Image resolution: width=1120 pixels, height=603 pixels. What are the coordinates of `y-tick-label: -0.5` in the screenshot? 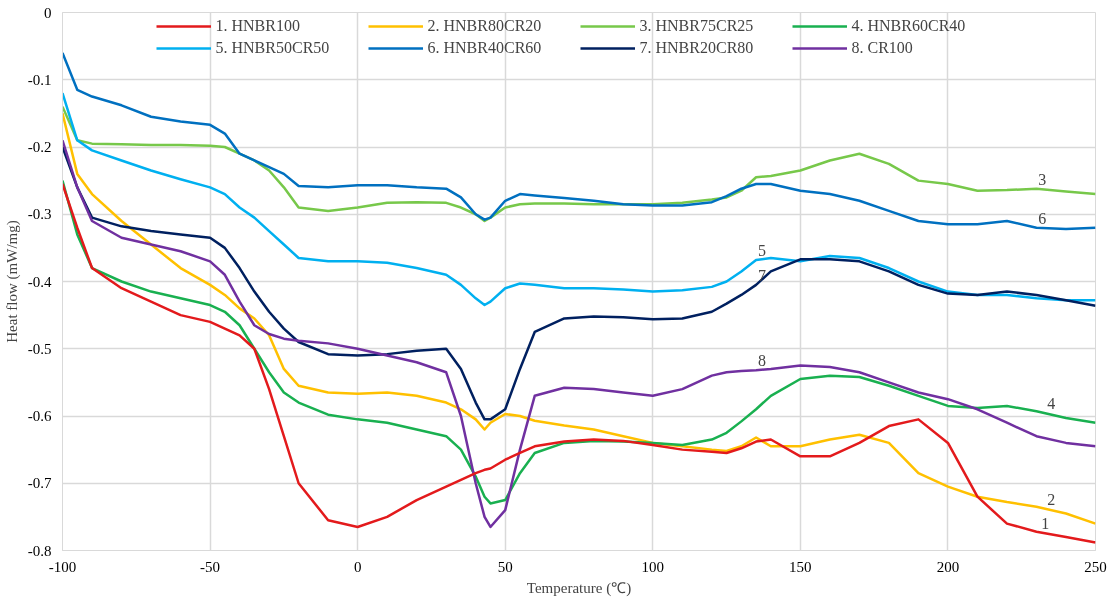 It's located at (39, 348).